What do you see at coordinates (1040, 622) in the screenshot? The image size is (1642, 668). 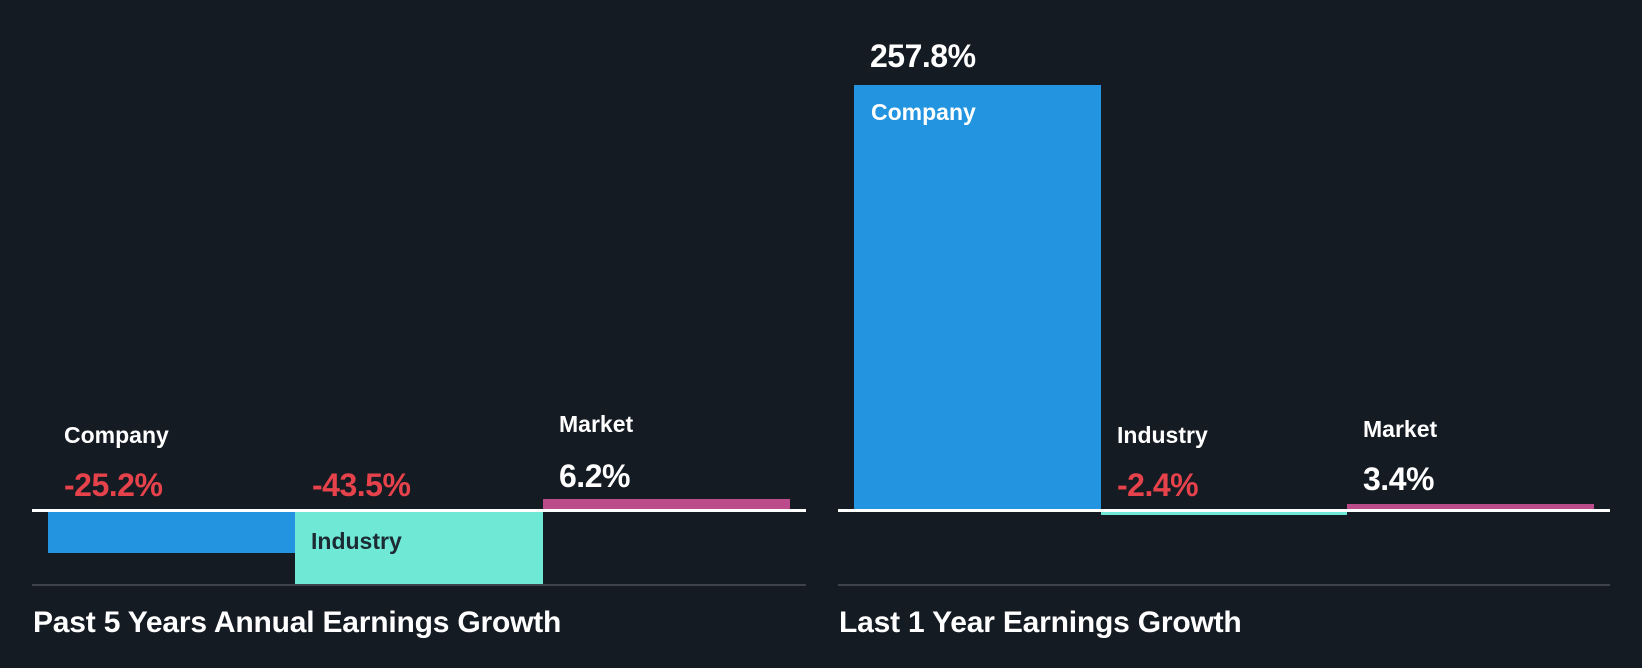 I see `chart-title: Last 1 Year Earnings Growth` at bounding box center [1040, 622].